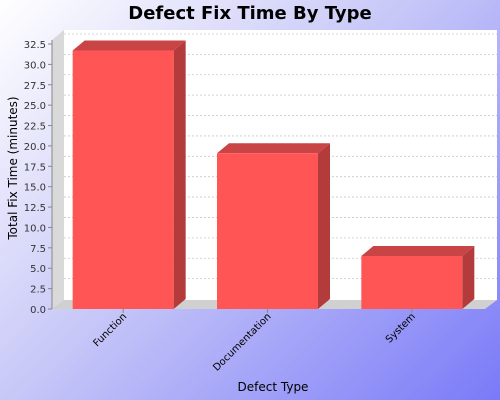 The height and width of the screenshot is (400, 500). Describe the element at coordinates (35, 106) in the screenshot. I see `y-tick-label: 25.0` at that location.